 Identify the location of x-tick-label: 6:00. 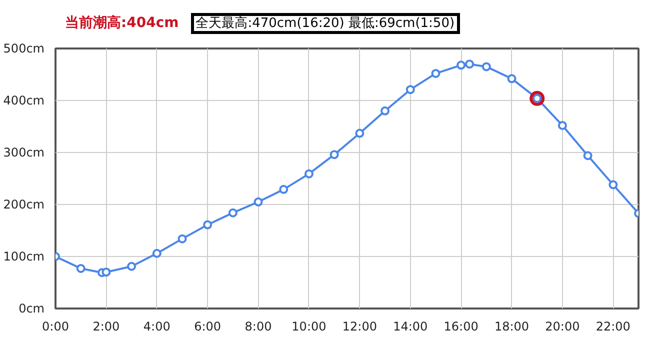
(208, 327).